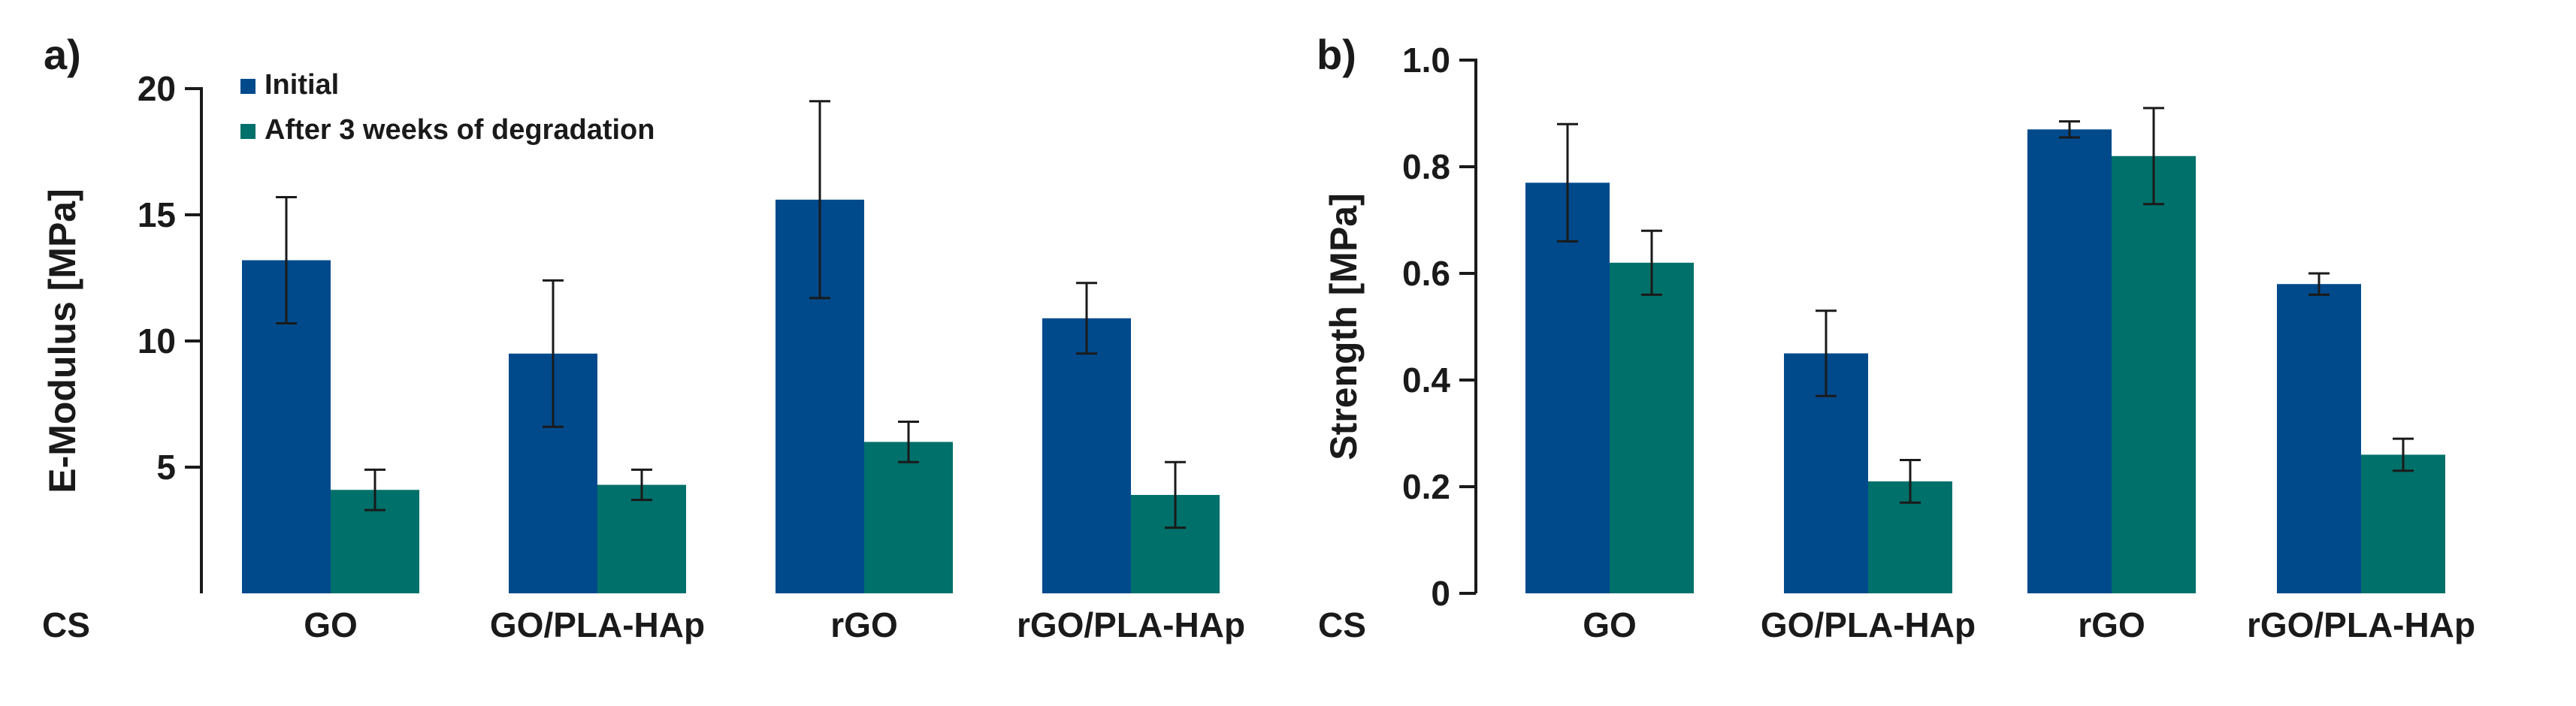  What do you see at coordinates (166, 467) in the screenshot?
I see `y-tick-label: 5` at bounding box center [166, 467].